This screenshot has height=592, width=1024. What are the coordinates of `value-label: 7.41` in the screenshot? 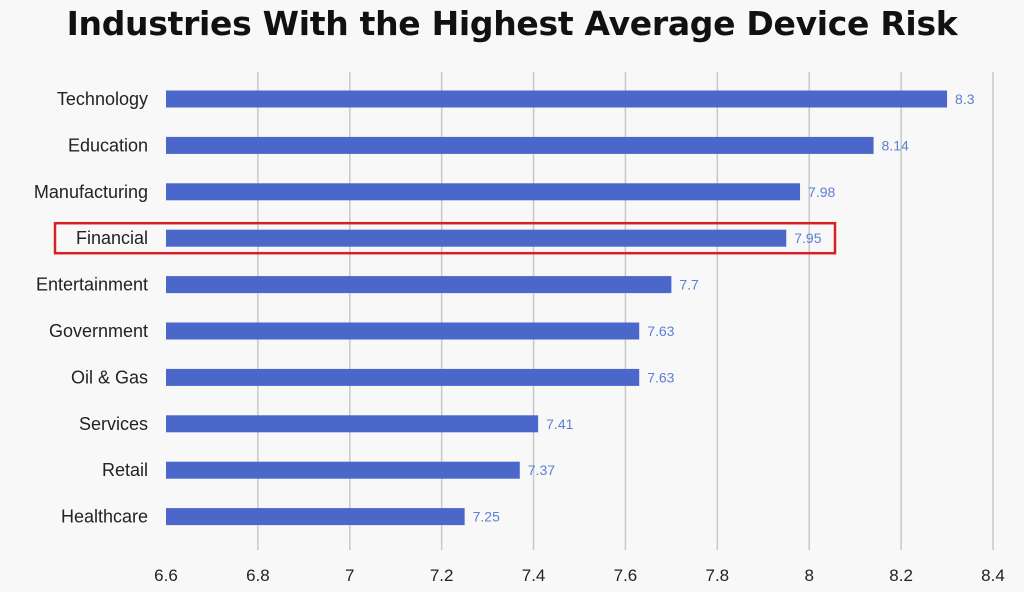 It's located at (559, 424).